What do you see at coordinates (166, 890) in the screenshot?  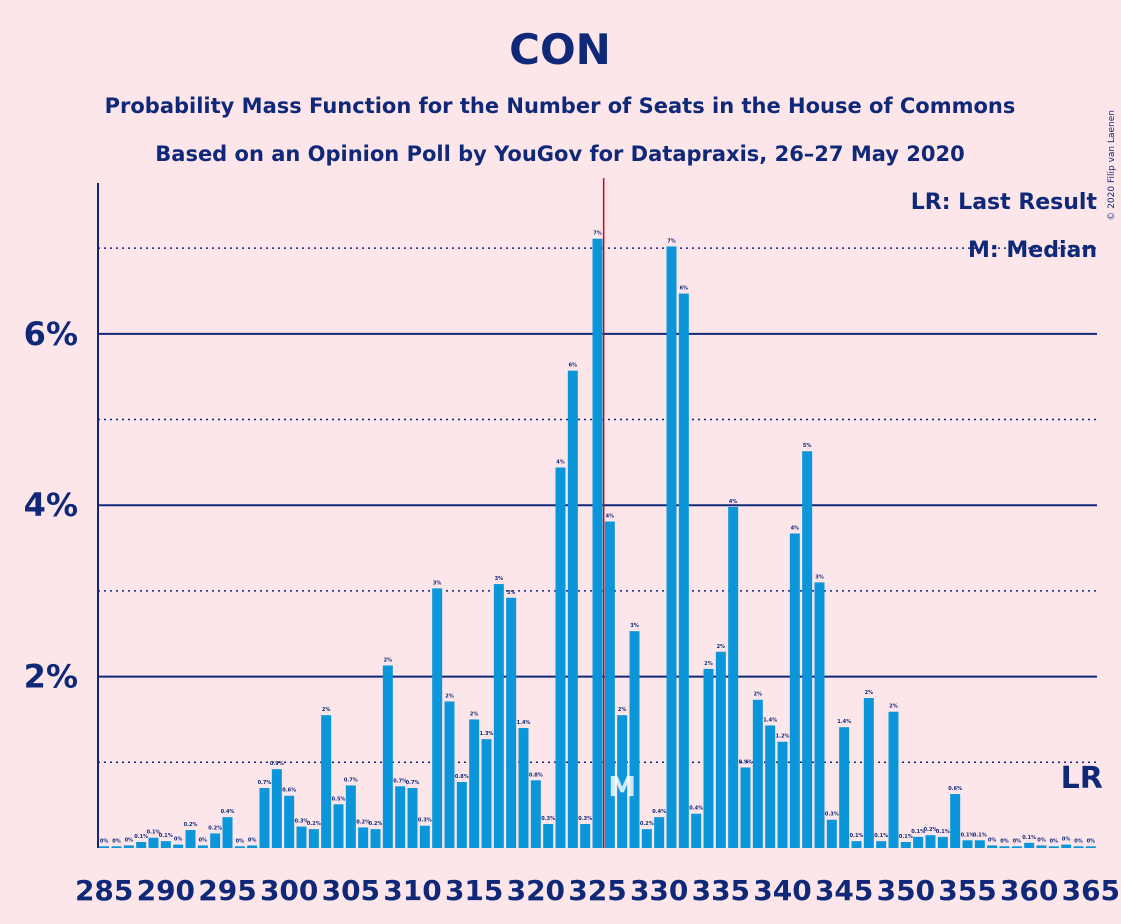 I see `x-tick-label: 290` at bounding box center [166, 890].